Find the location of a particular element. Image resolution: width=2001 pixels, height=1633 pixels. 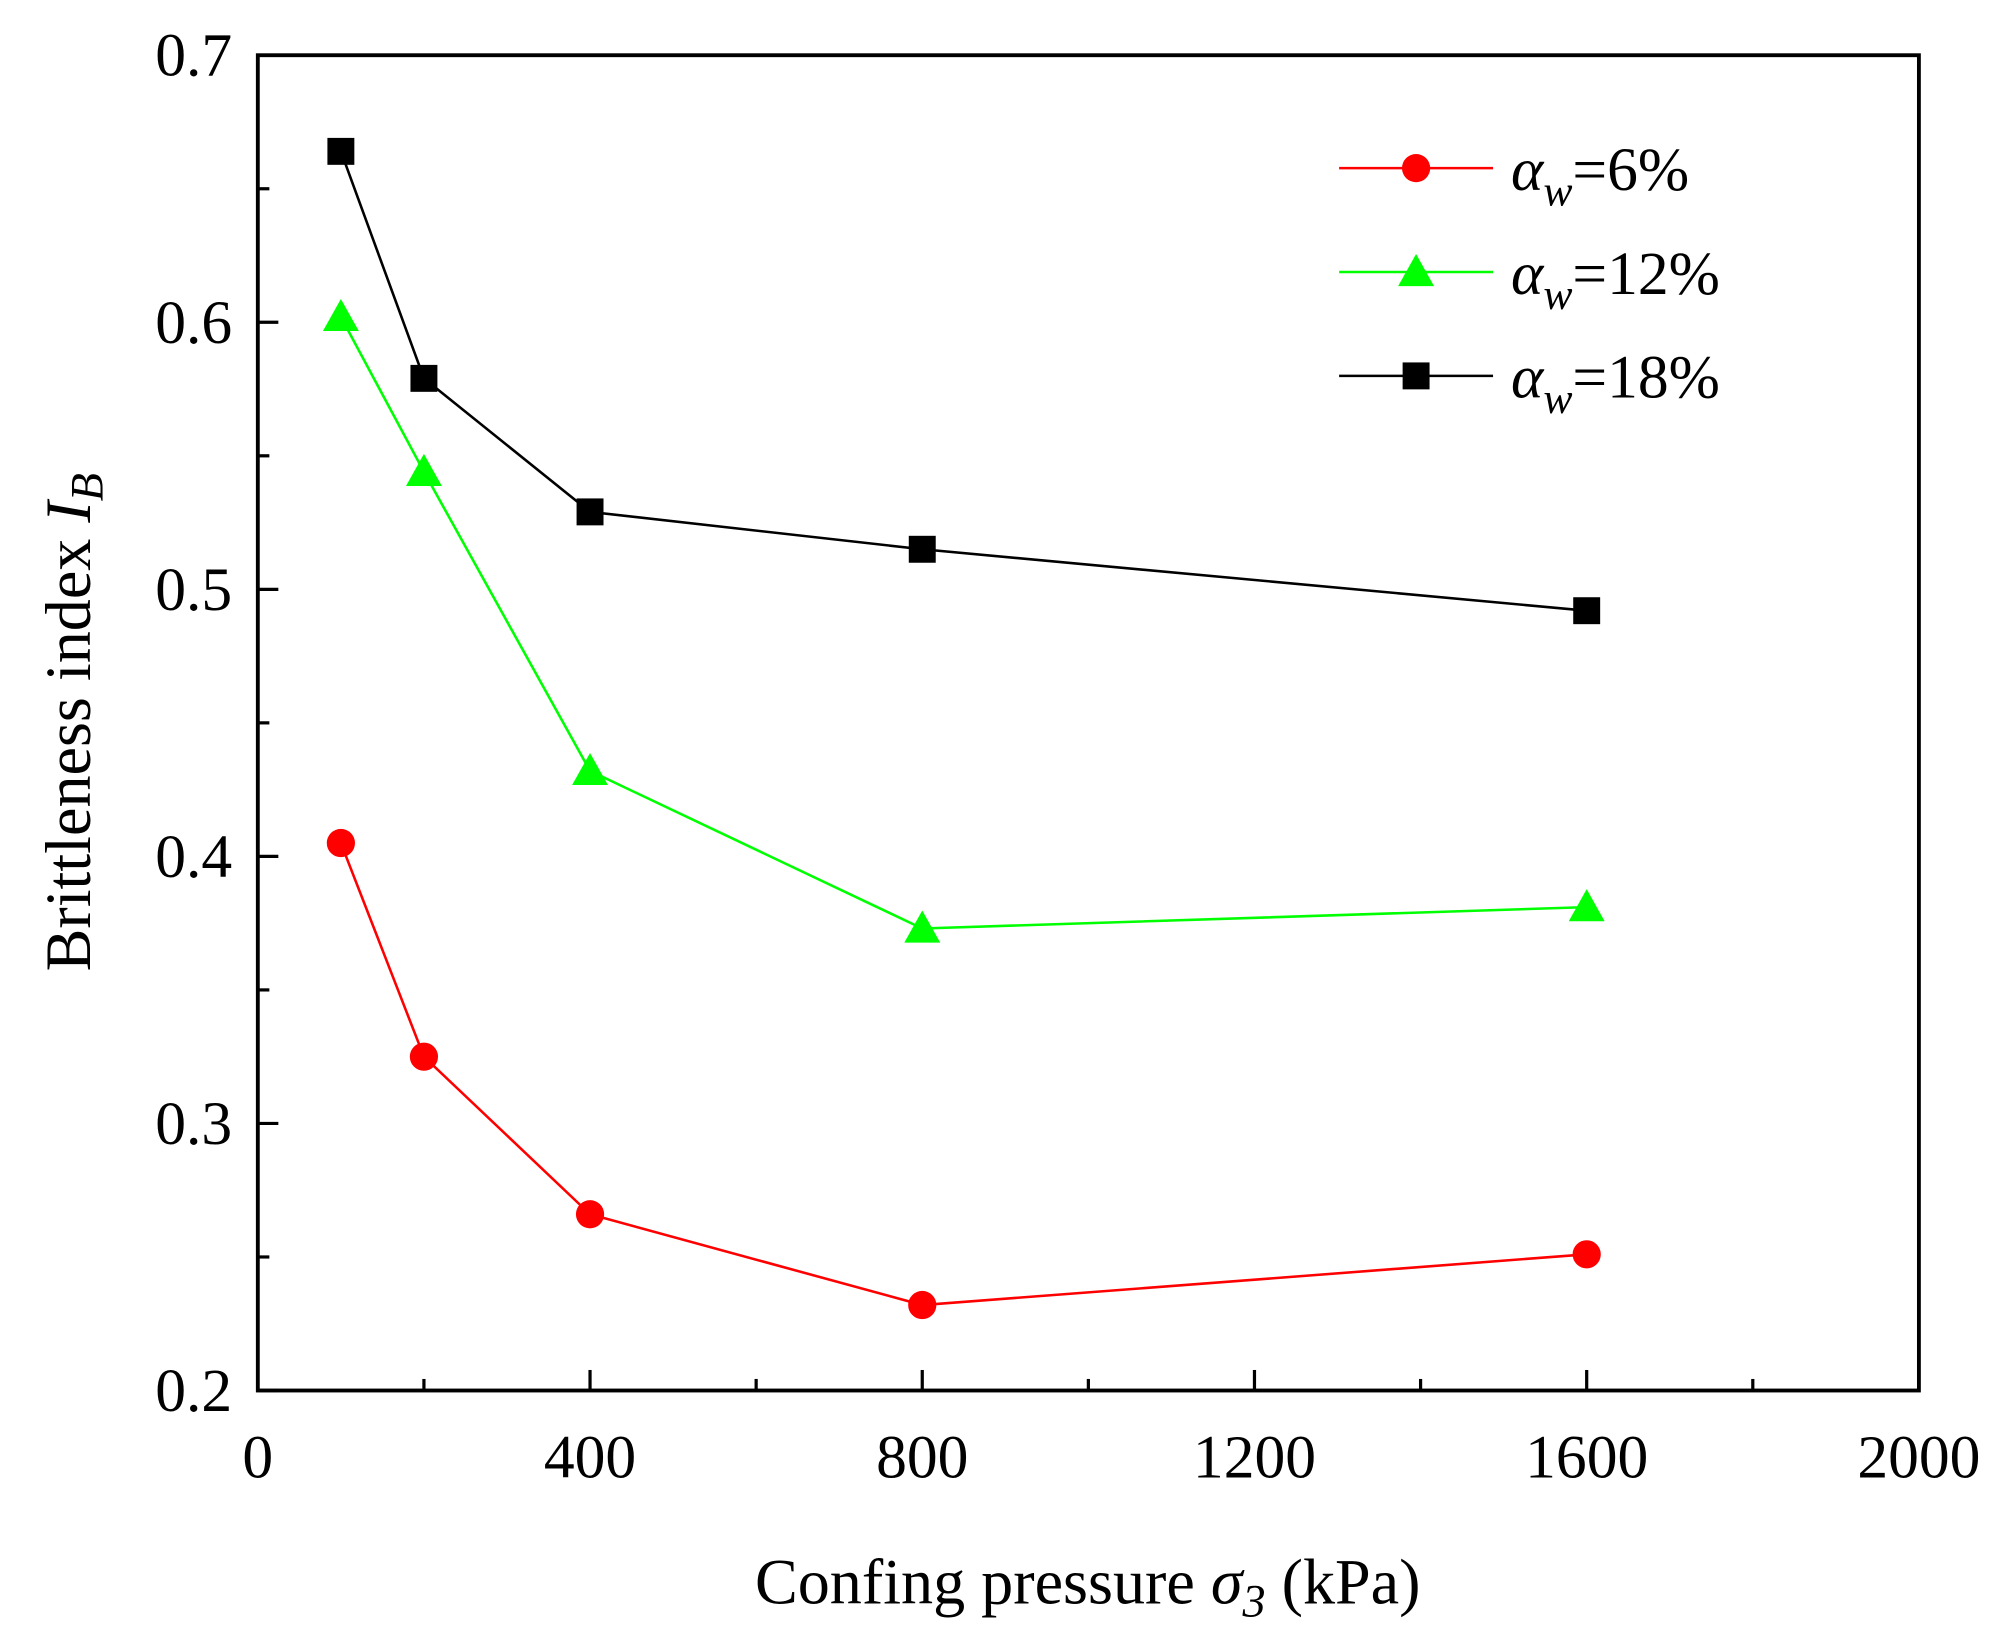

legend-item: αw=12% is located at coordinates (1529, 279).